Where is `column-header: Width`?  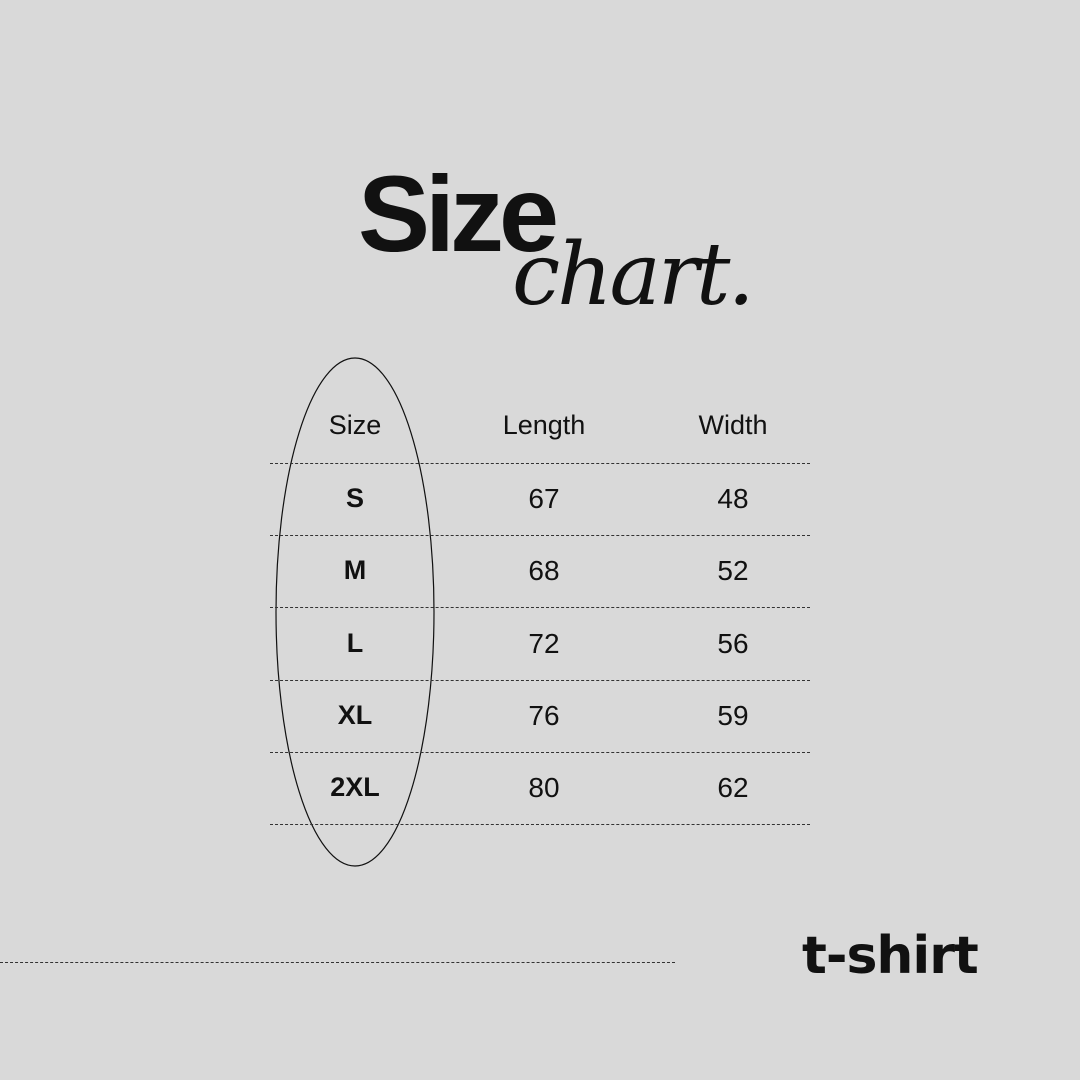 column-header: Width is located at coordinates (733, 425).